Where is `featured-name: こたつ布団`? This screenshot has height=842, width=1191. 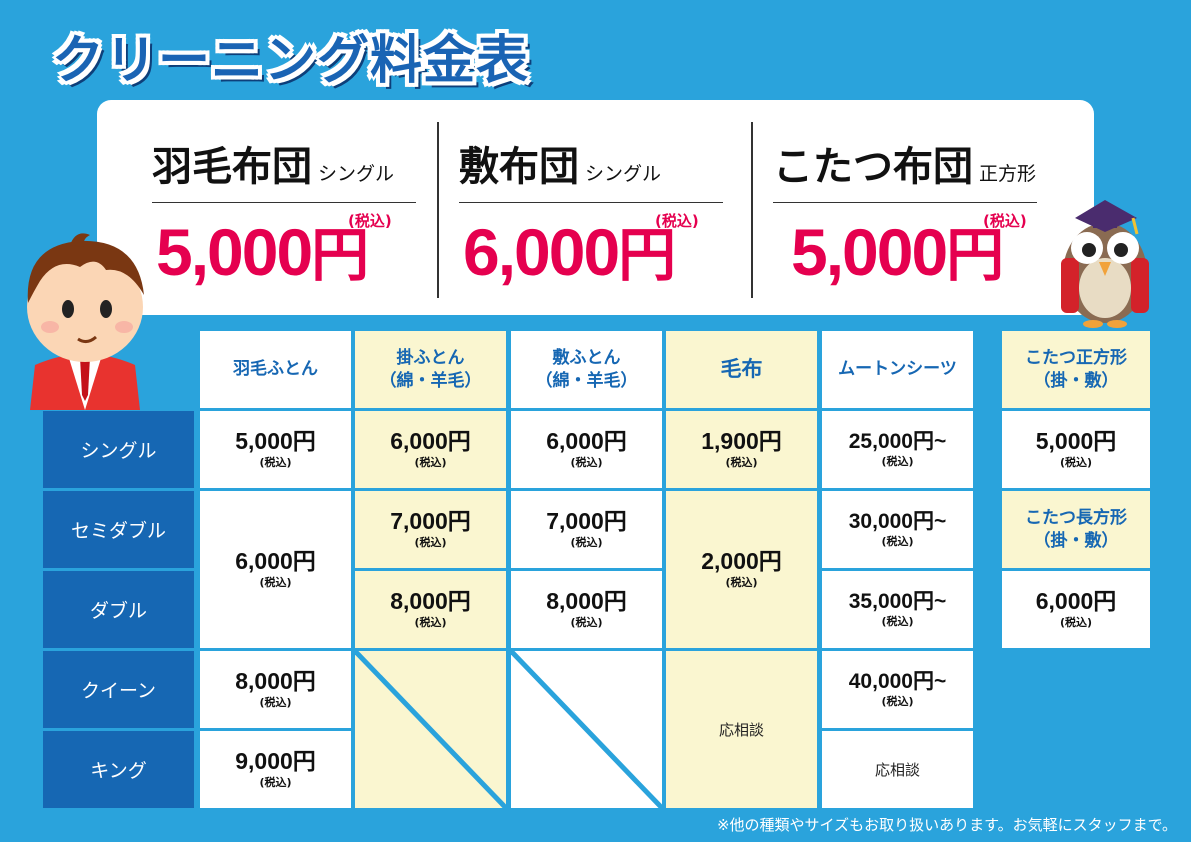 featured-name: こたつ布団 is located at coordinates (873, 167).